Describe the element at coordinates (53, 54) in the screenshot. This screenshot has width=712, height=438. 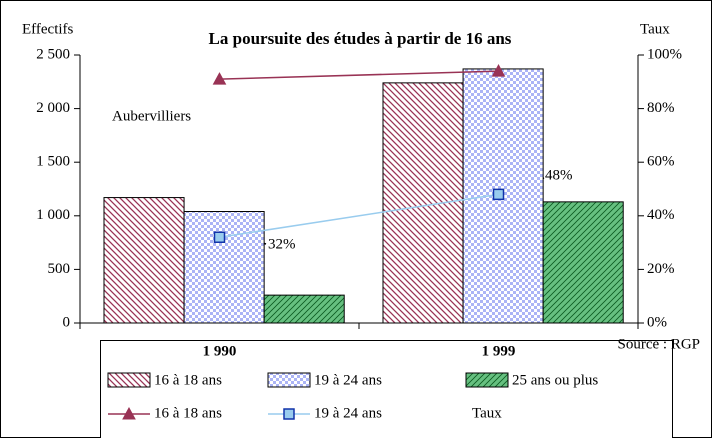
I see `y-tick-label: 2 500` at that location.